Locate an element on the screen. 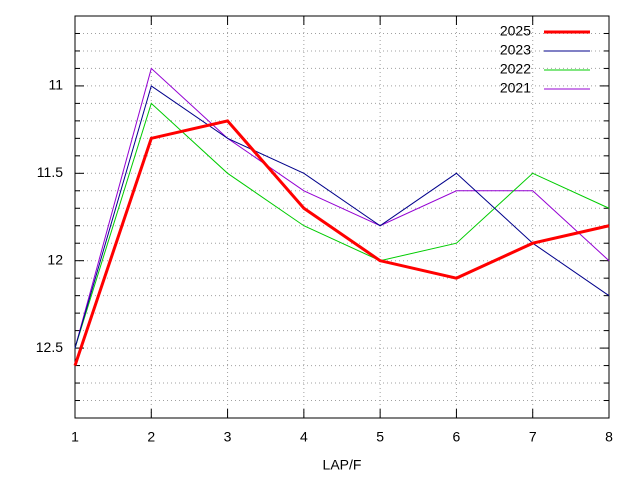  x-tick-label: 4 is located at coordinates (304, 437).